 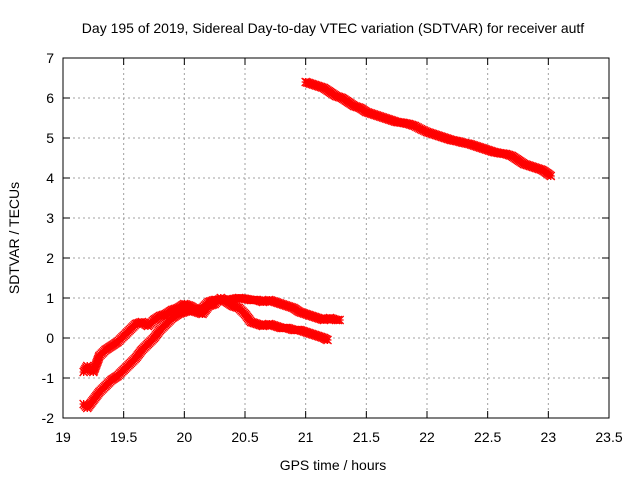 What do you see at coordinates (244, 437) in the screenshot?
I see `x-tick-label: 20.5` at bounding box center [244, 437].